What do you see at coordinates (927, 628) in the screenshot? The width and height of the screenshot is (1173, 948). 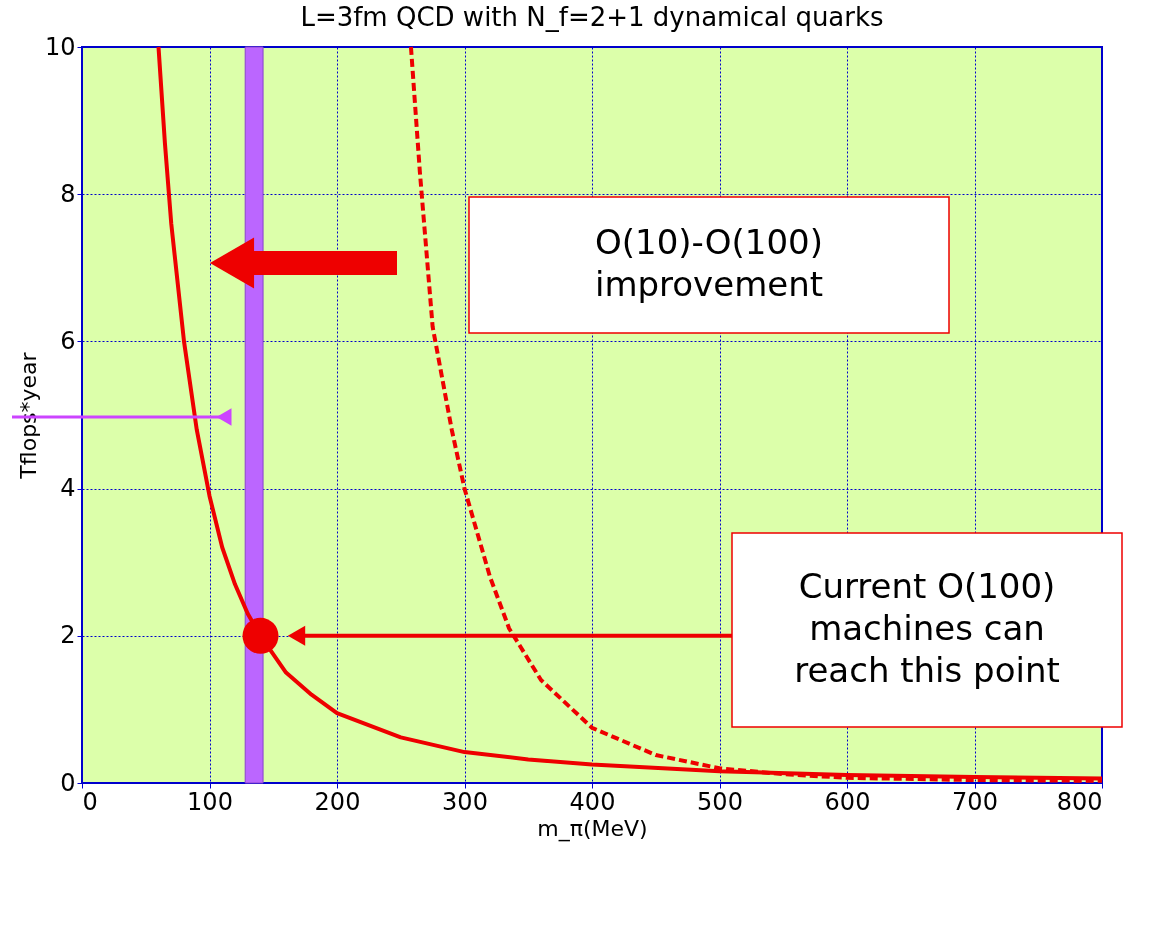 I see `annotation: Current O(100) machines can reach this point` at bounding box center [927, 628].